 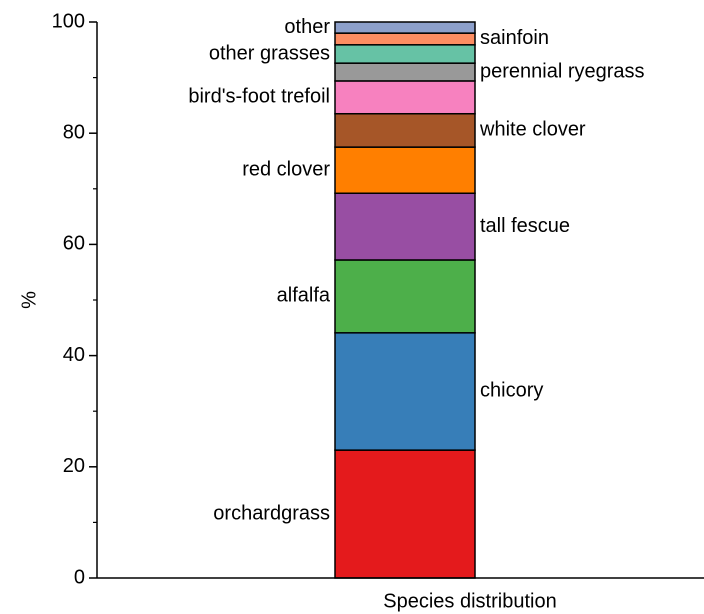 What do you see at coordinates (79, 577) in the screenshot?
I see `y-tick-label: 0` at bounding box center [79, 577].